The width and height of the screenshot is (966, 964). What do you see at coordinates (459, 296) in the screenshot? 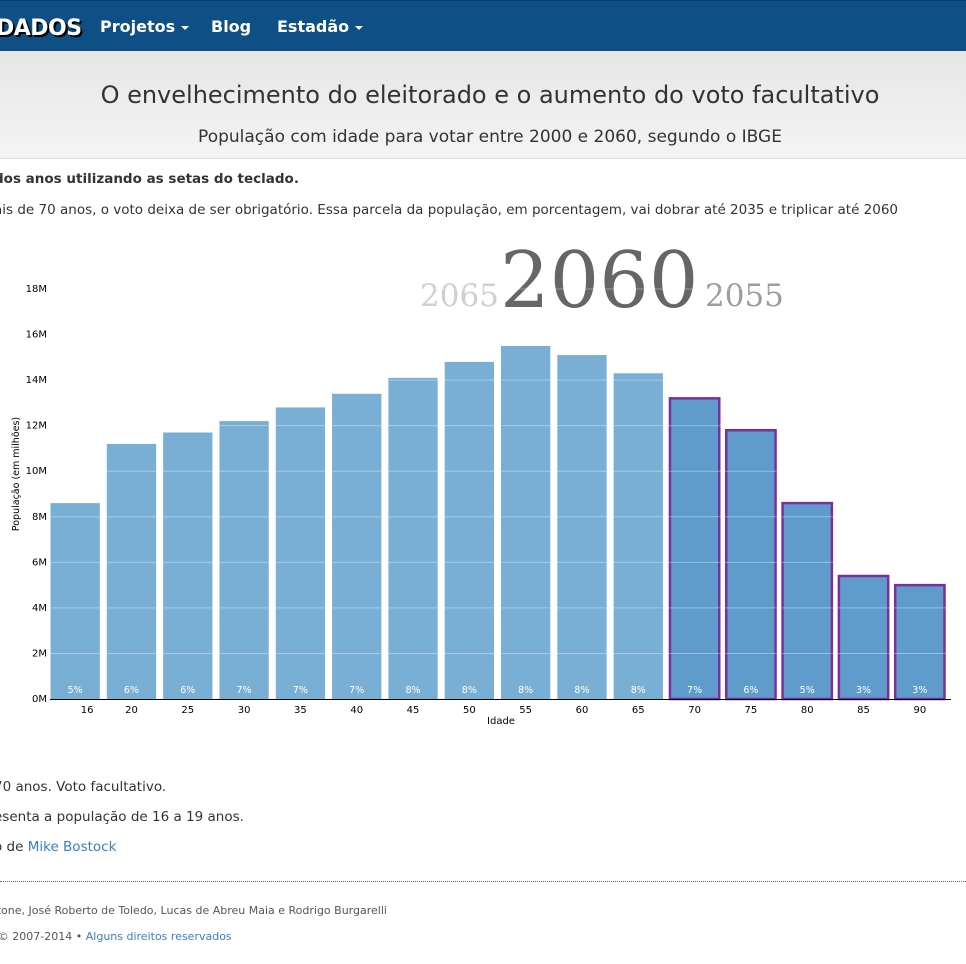
I see `year-previous: 2065` at bounding box center [459, 296].